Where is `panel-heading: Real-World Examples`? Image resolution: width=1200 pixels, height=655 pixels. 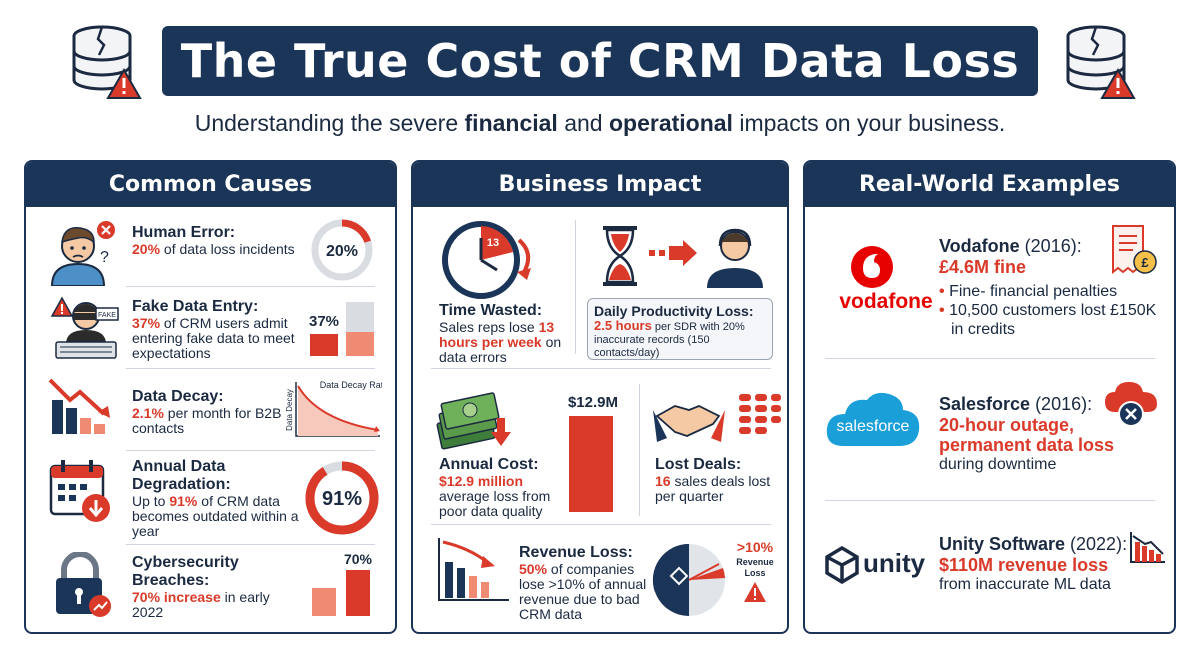 panel-heading: Real-World Examples is located at coordinates (989, 184).